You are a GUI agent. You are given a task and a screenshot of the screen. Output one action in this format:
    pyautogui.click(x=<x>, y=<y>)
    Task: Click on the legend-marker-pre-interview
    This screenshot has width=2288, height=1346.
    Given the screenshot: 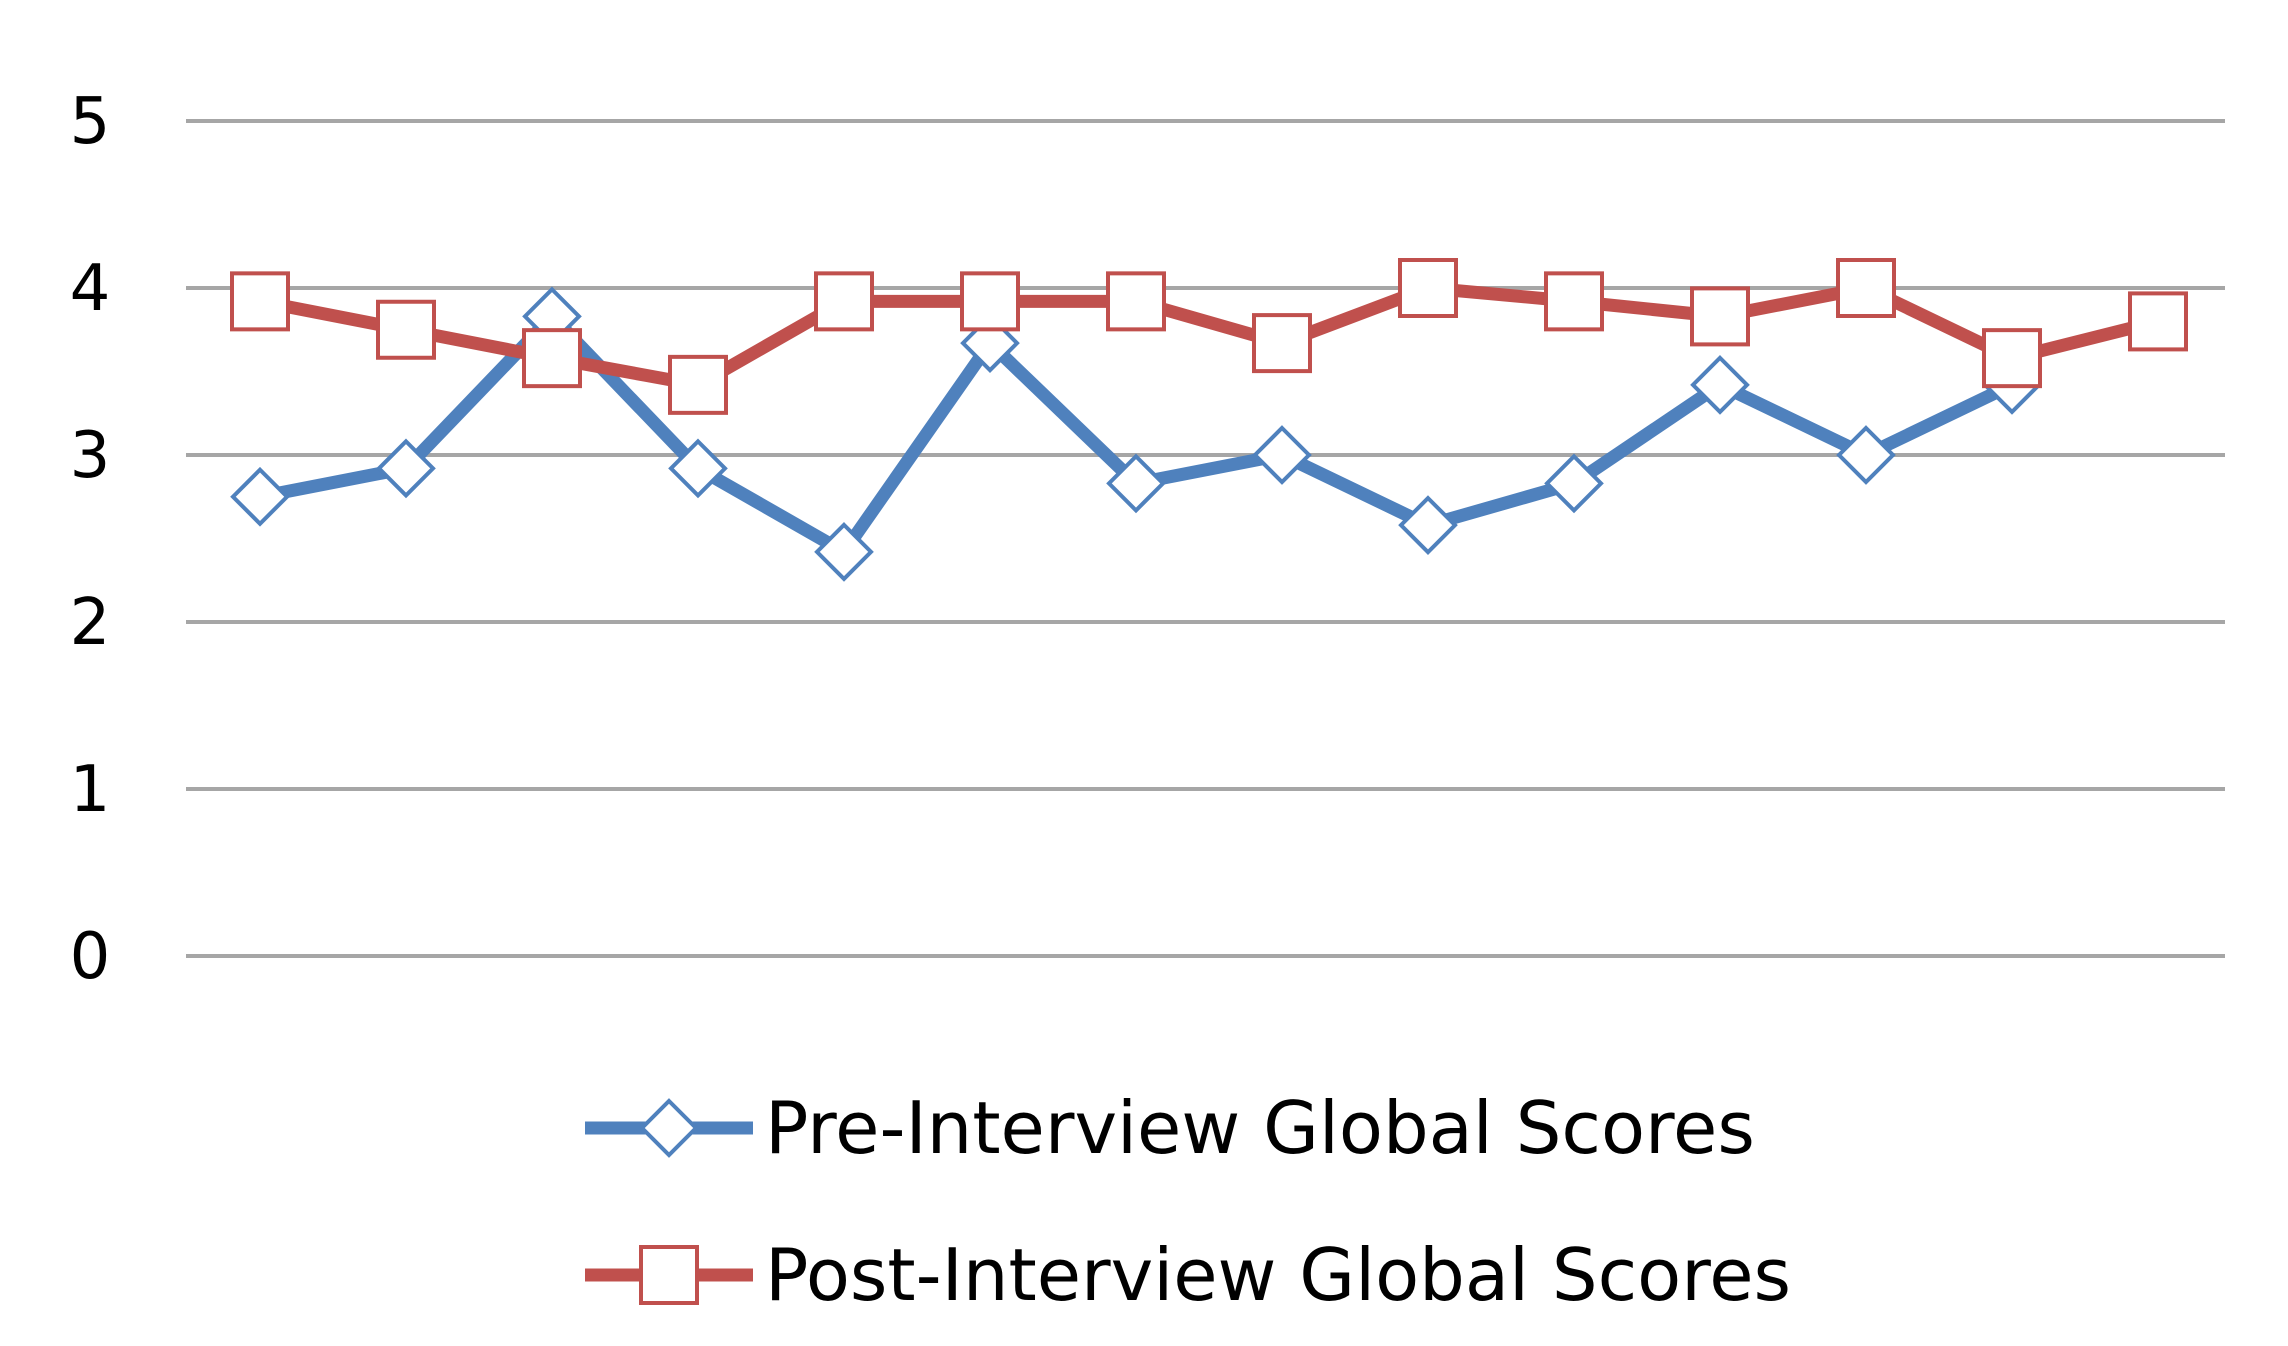 What is the action you would take?
    pyautogui.click(x=669, y=1128)
    